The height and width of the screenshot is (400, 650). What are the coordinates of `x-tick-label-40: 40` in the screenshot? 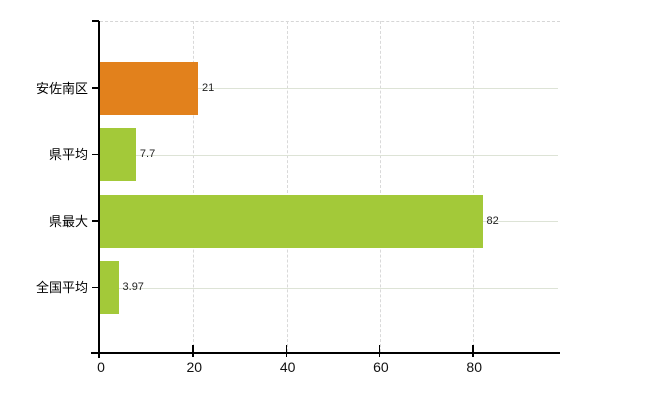 It's located at (287, 367).